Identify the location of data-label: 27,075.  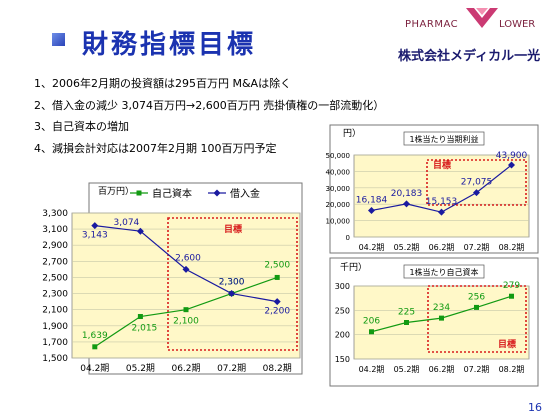
(477, 183).